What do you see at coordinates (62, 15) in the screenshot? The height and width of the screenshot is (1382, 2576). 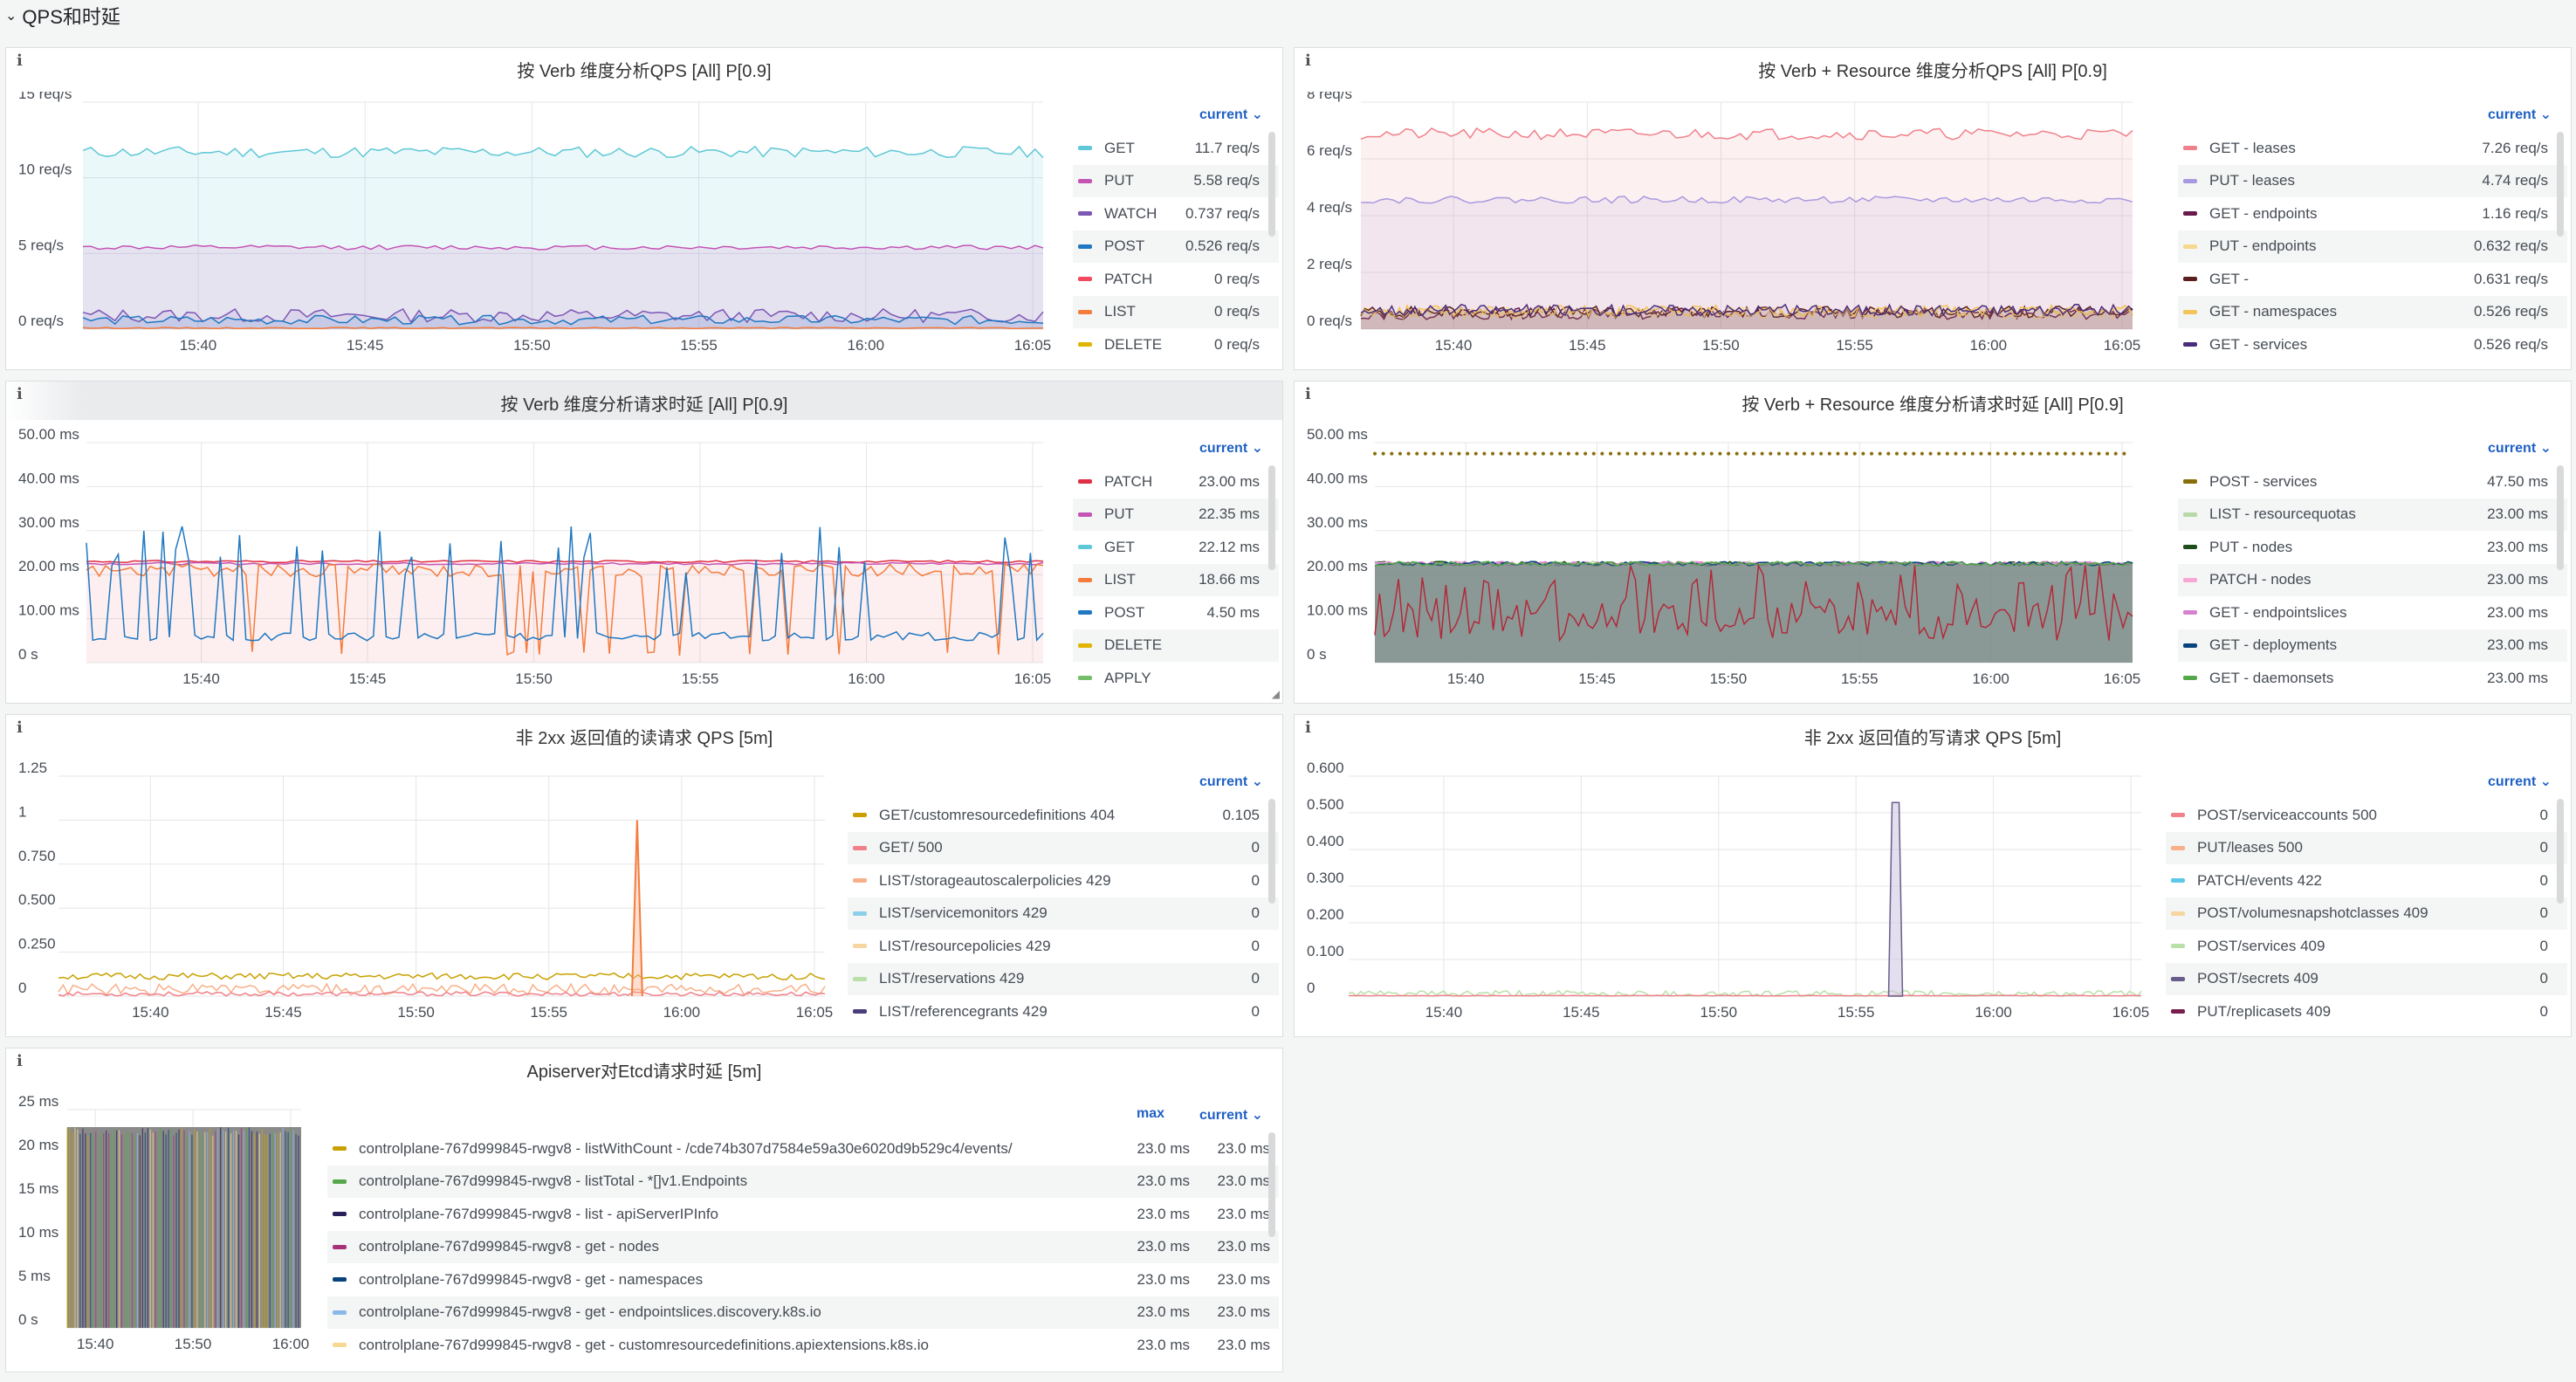 I see `row-header-qps-latency: ⌄ QPS和时延` at bounding box center [62, 15].